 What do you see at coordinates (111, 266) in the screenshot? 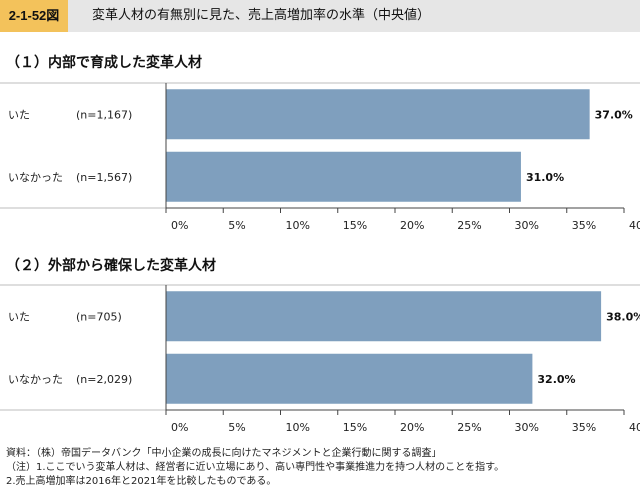
I see `chart2-title: （２）外部から確保した変革人材` at bounding box center [111, 266].